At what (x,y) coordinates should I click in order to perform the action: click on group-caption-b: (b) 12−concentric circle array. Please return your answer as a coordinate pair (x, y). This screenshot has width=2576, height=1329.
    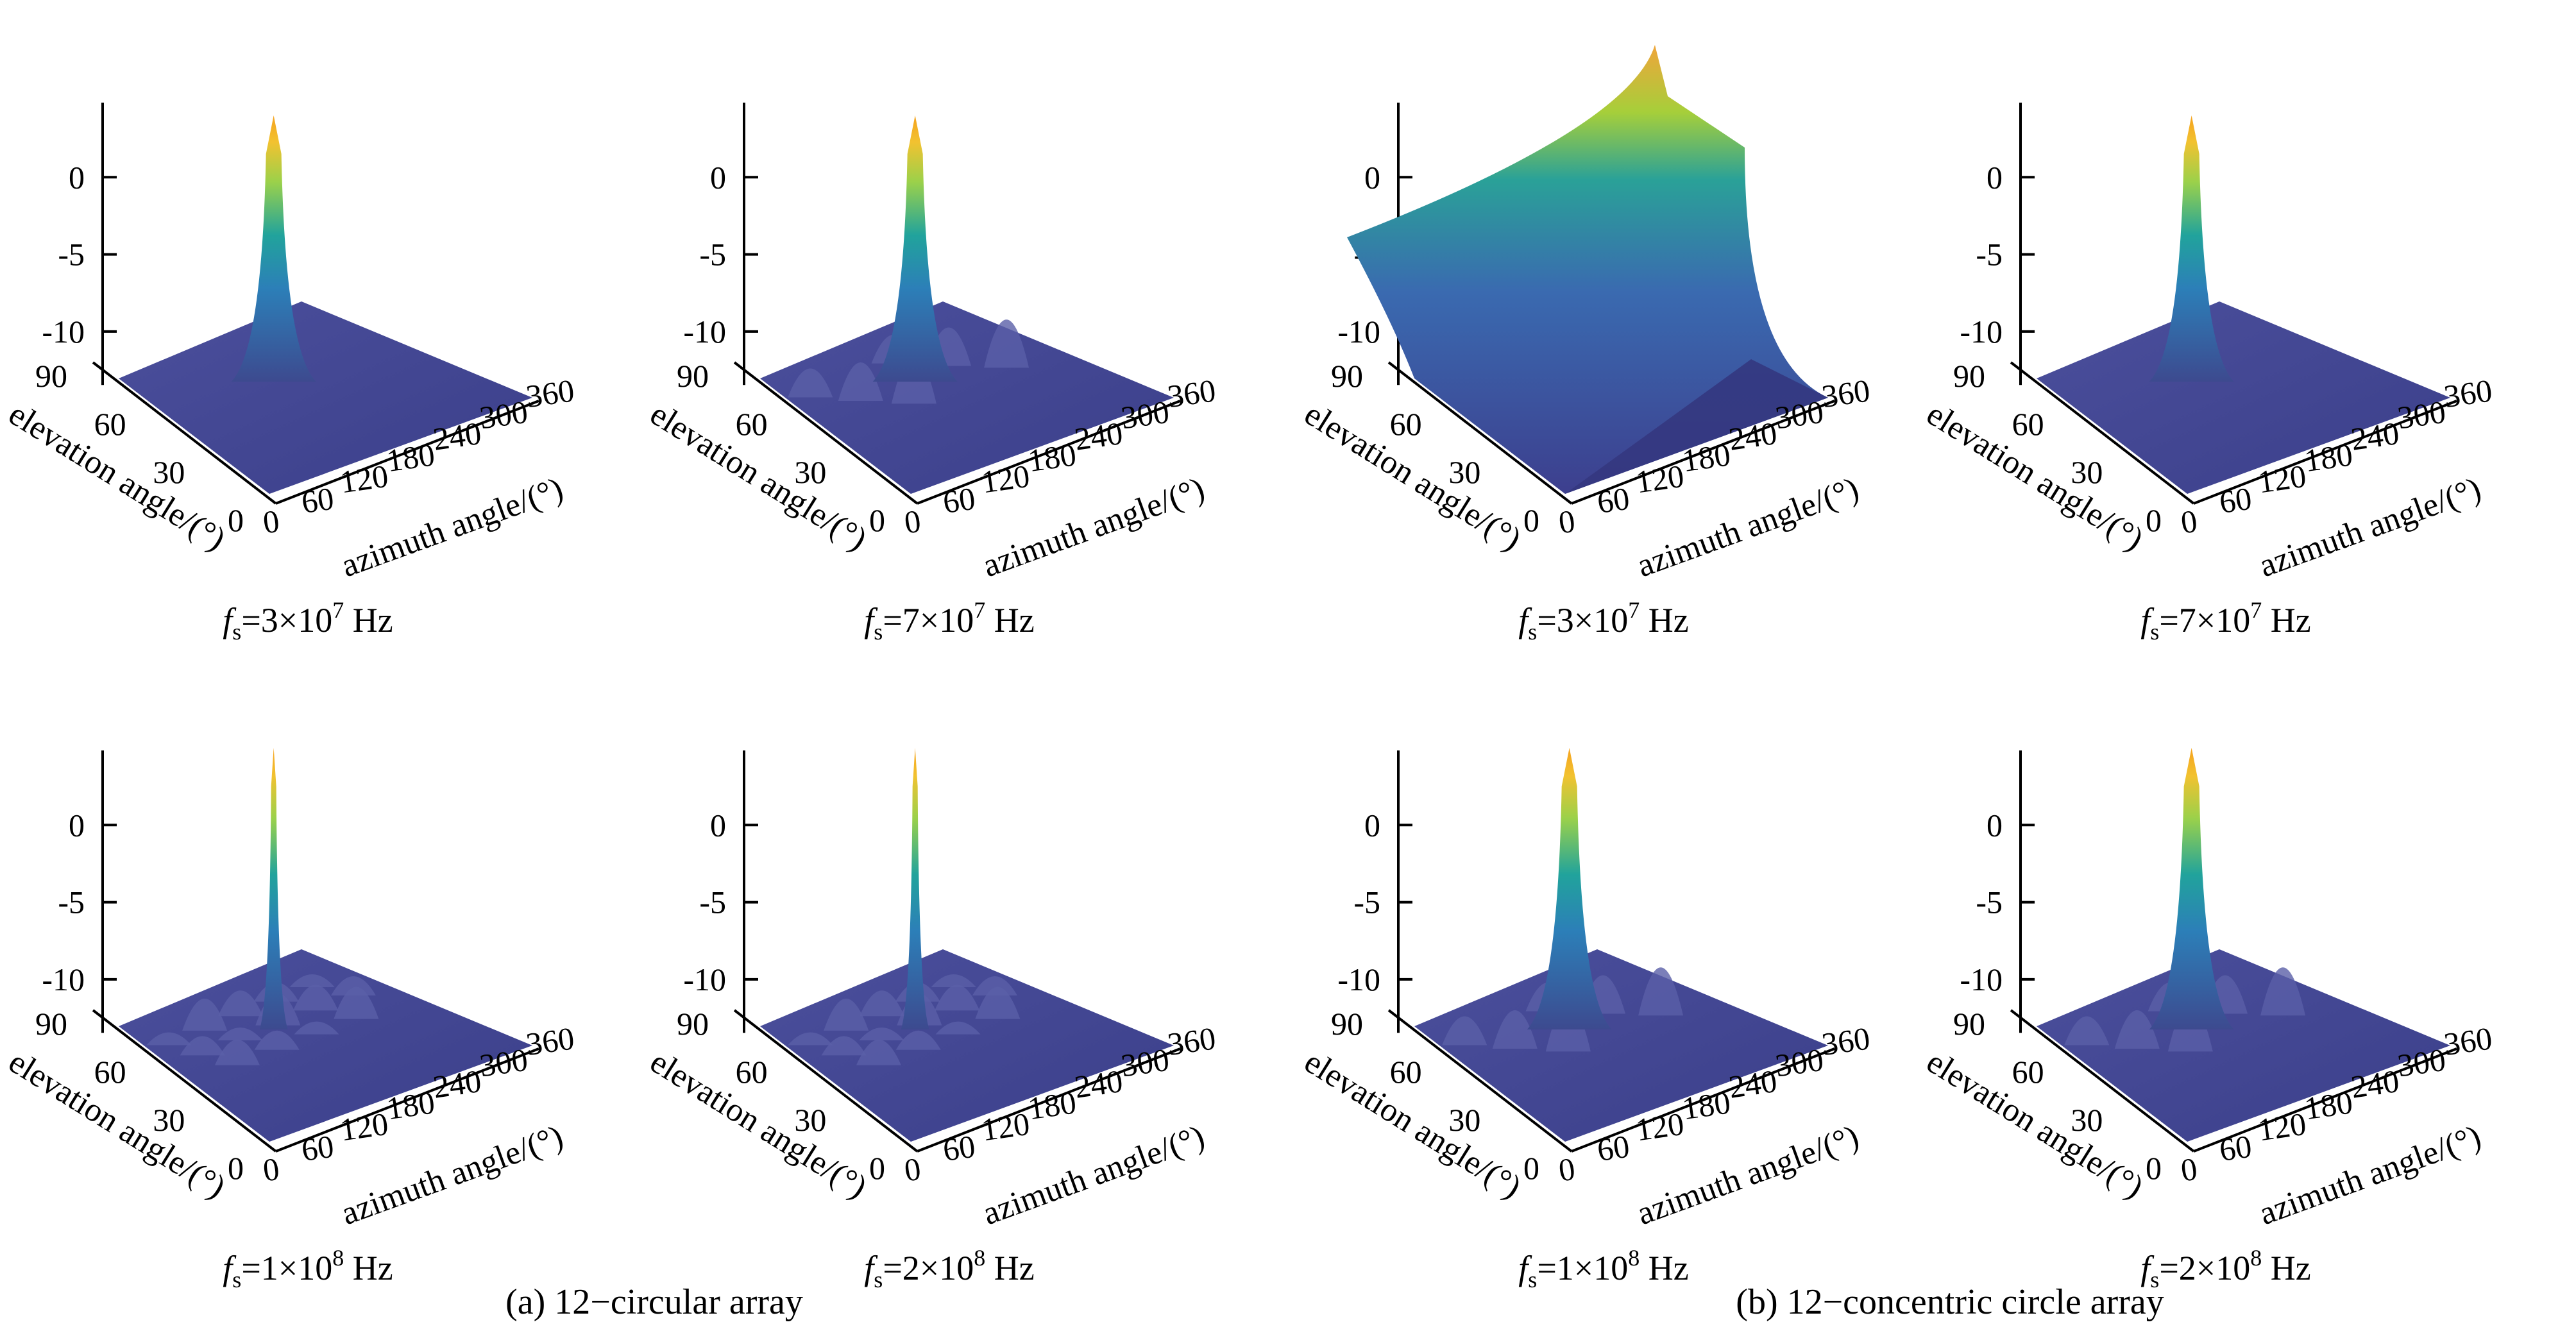
    Looking at the image, I should click on (1950, 1302).